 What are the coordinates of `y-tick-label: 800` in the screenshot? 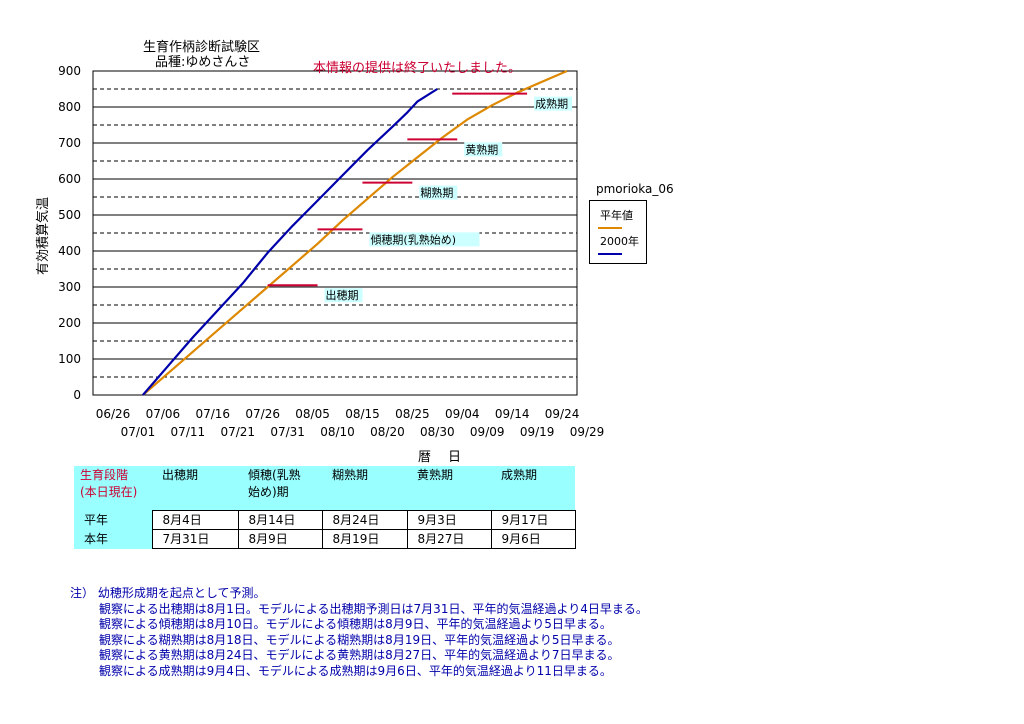 It's located at (69, 107).